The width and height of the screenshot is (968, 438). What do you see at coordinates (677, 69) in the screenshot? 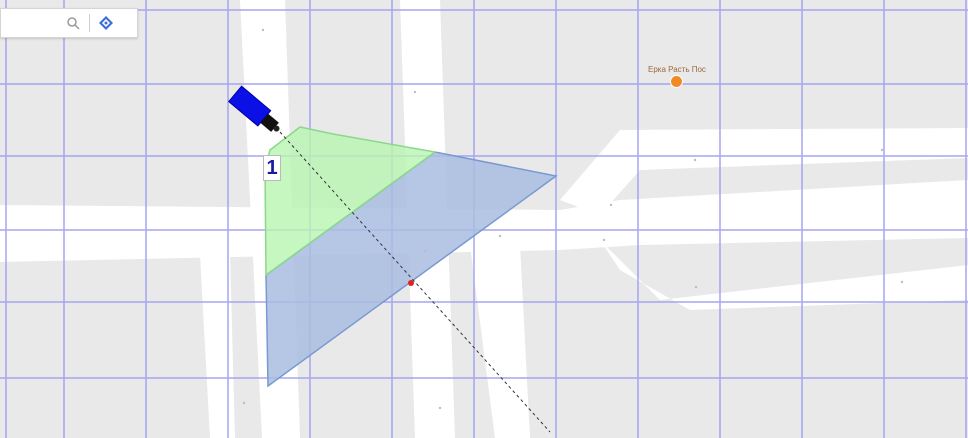
I see `poi-label: Ерка Расть Пос` at bounding box center [677, 69].